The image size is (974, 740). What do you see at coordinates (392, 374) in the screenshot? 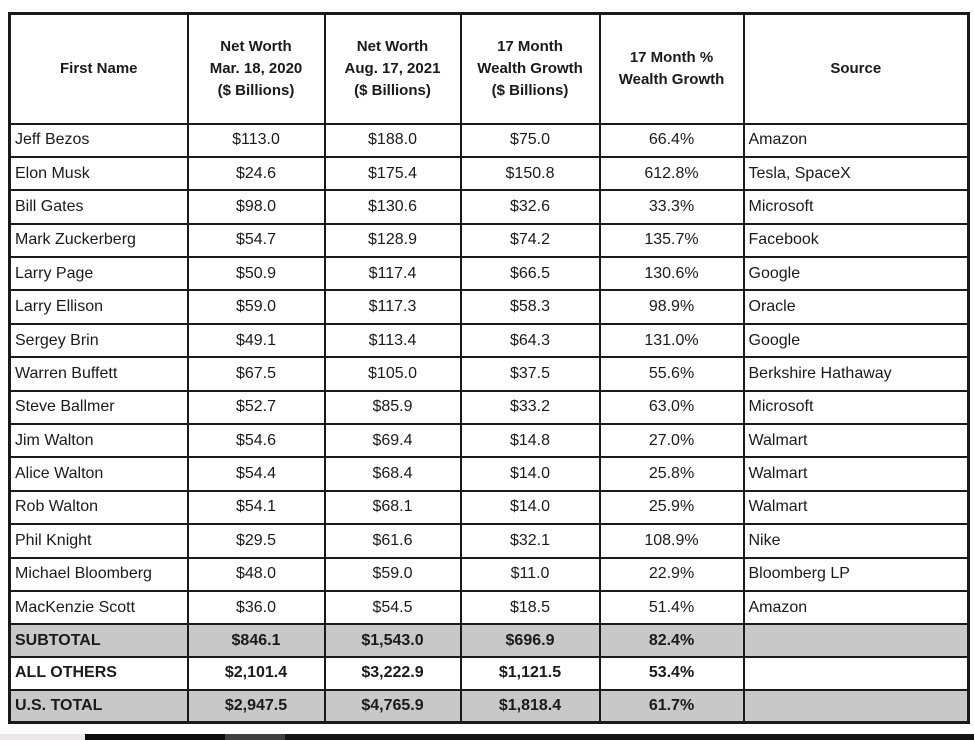
I see `cell-networth-2021: $105.0` at bounding box center [392, 374].